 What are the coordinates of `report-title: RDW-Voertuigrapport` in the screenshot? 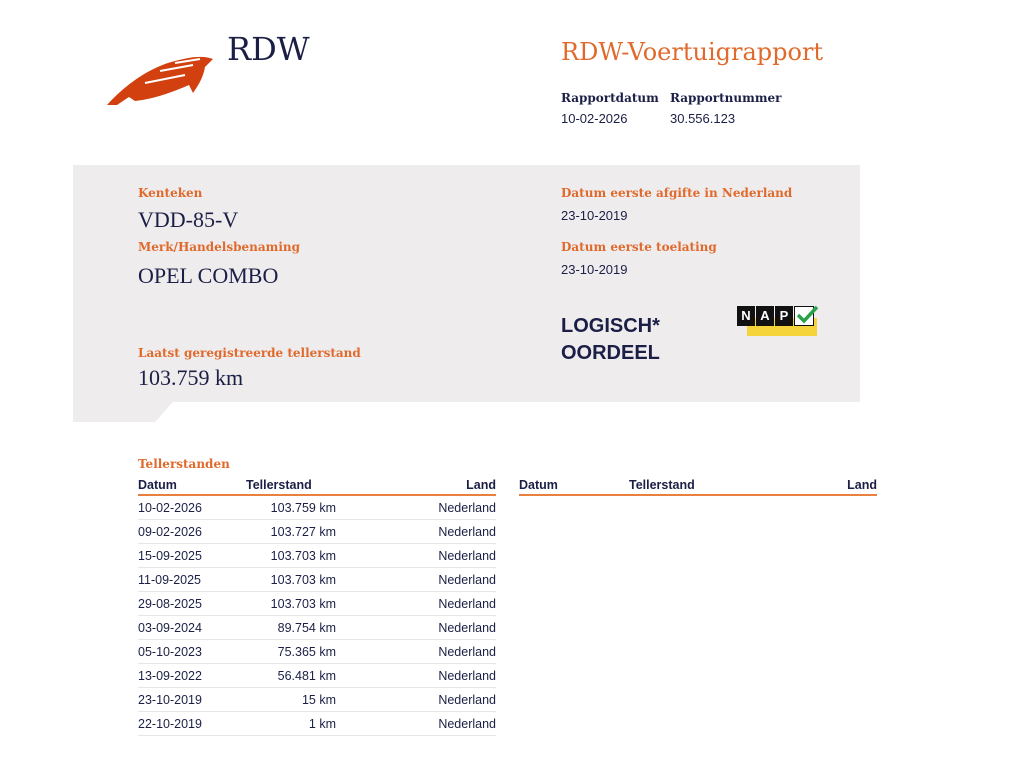 It's located at (692, 52).